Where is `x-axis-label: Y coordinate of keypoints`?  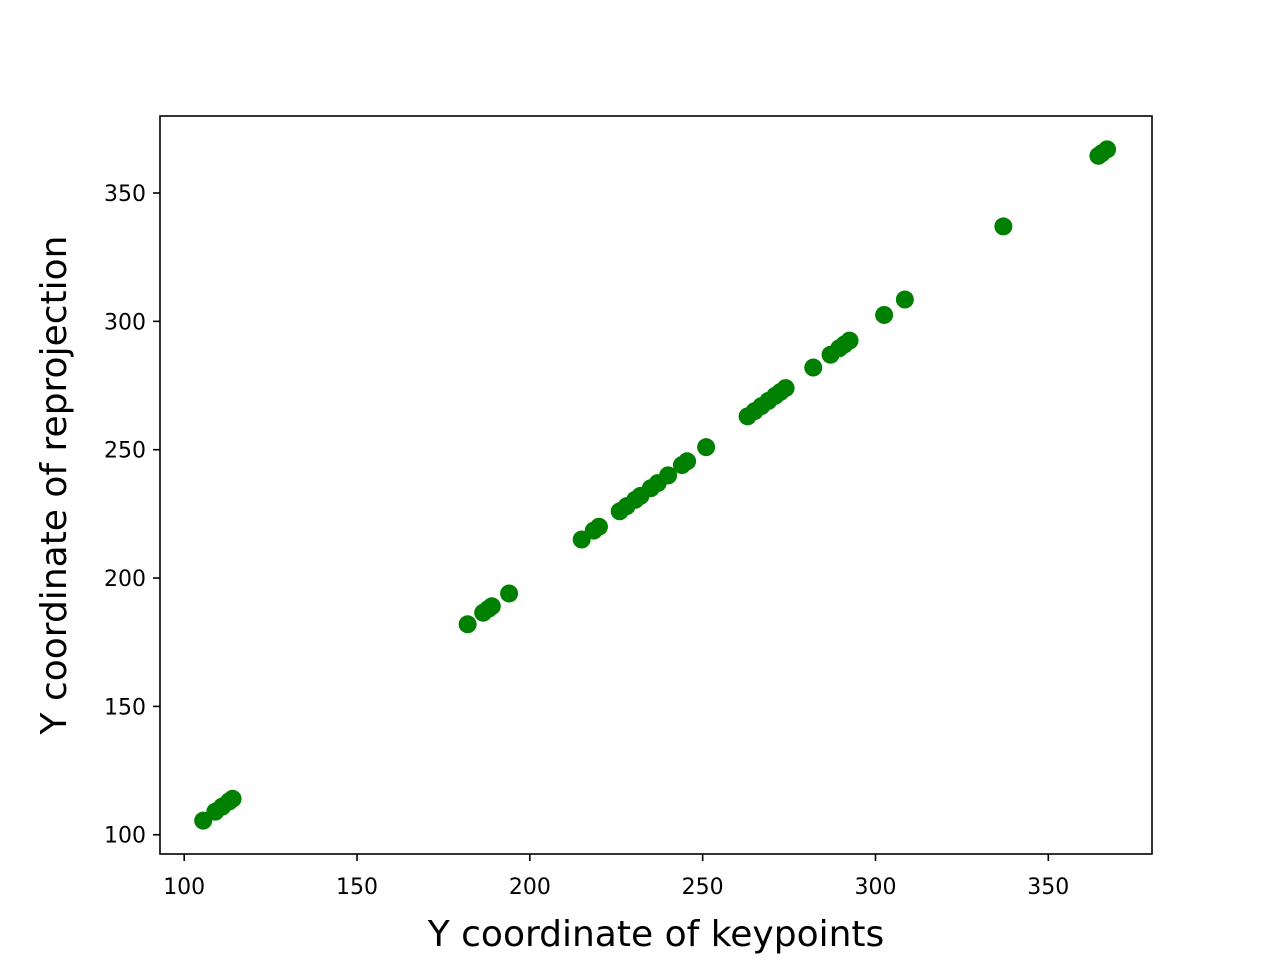 x-axis-label: Y coordinate of keypoints is located at coordinates (656, 934).